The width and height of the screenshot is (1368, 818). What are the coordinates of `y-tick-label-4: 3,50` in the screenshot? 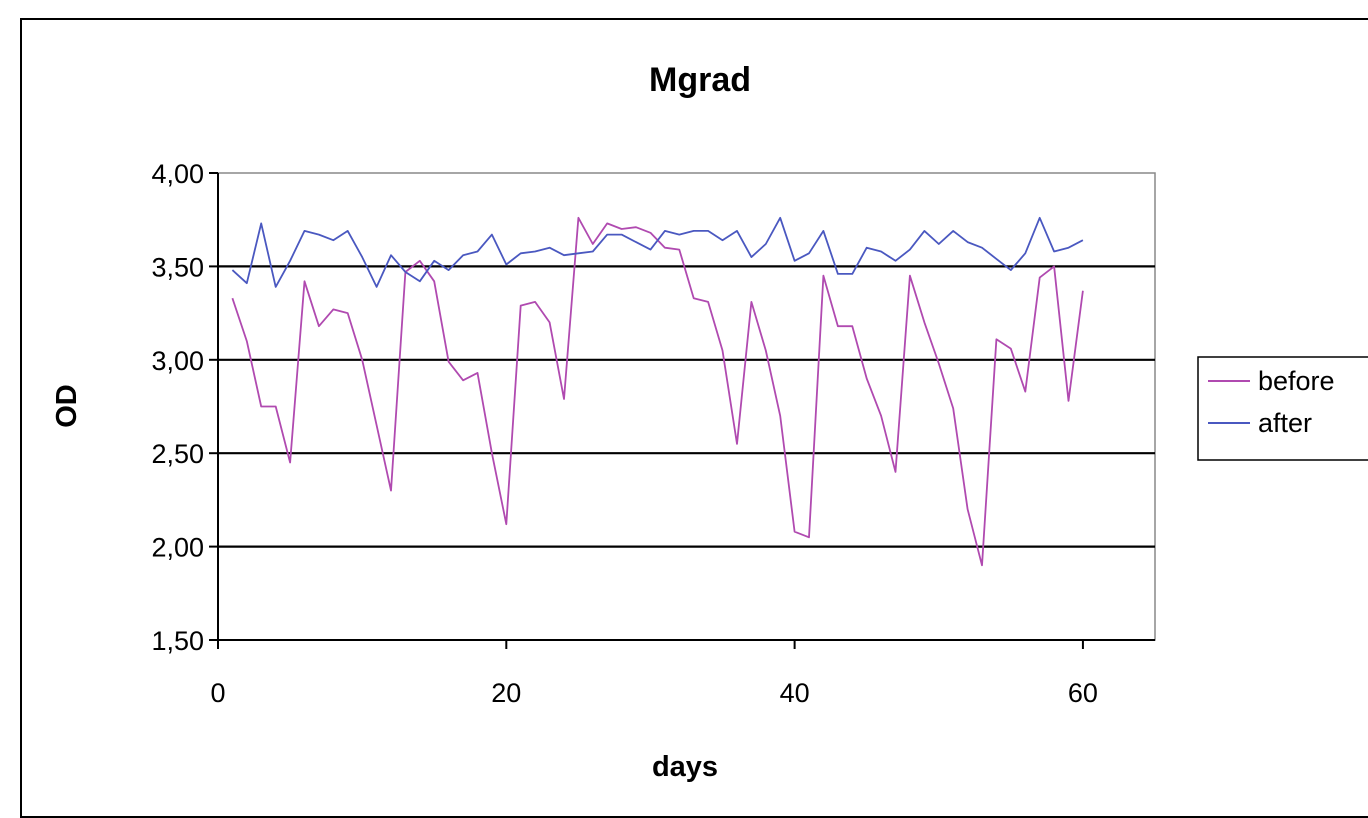 It's located at (177, 267).